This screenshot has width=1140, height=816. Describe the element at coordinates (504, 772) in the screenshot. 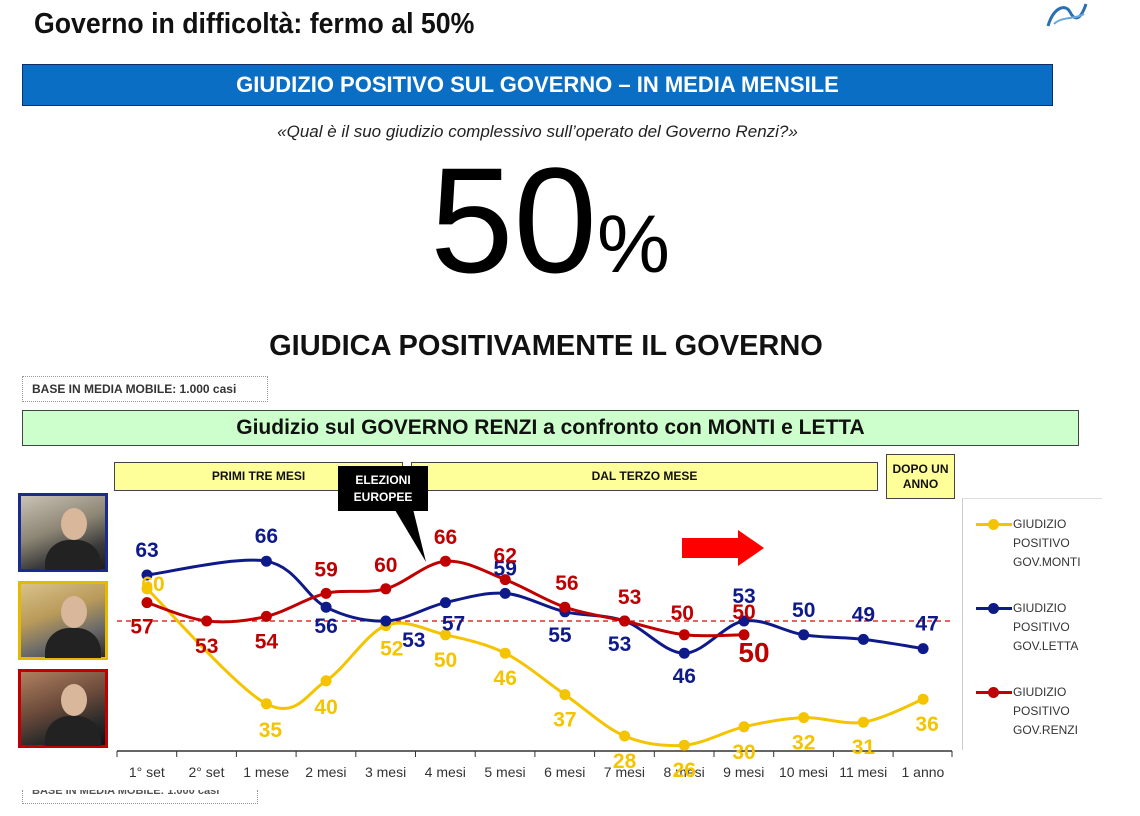

I see `x-tick-label: 5 mesi` at that location.